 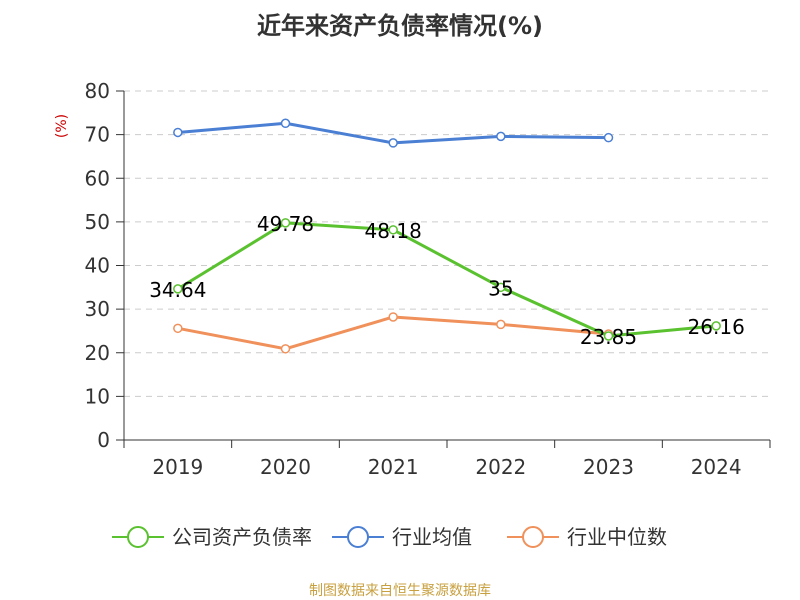 I want to click on legend-label: 行业均值, so click(x=432, y=537).